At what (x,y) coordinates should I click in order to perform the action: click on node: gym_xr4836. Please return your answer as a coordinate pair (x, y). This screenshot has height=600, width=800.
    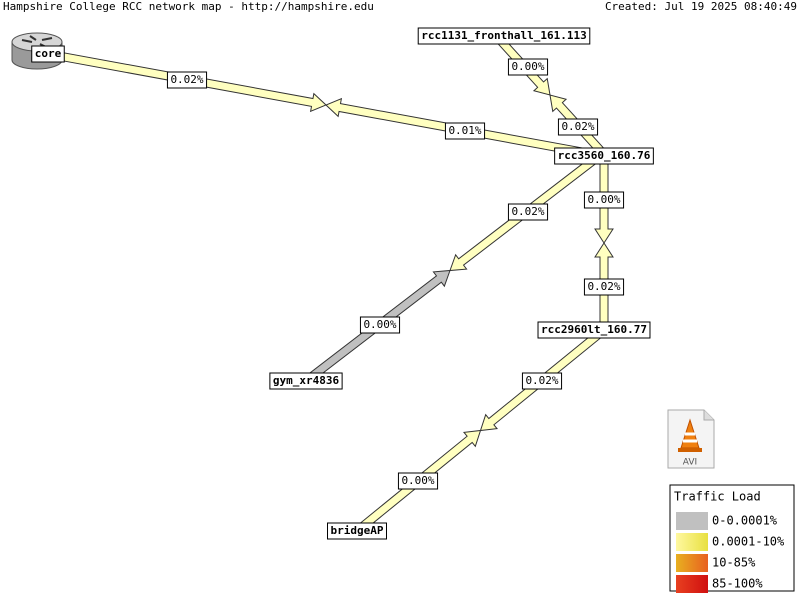
    Looking at the image, I should click on (306, 381).